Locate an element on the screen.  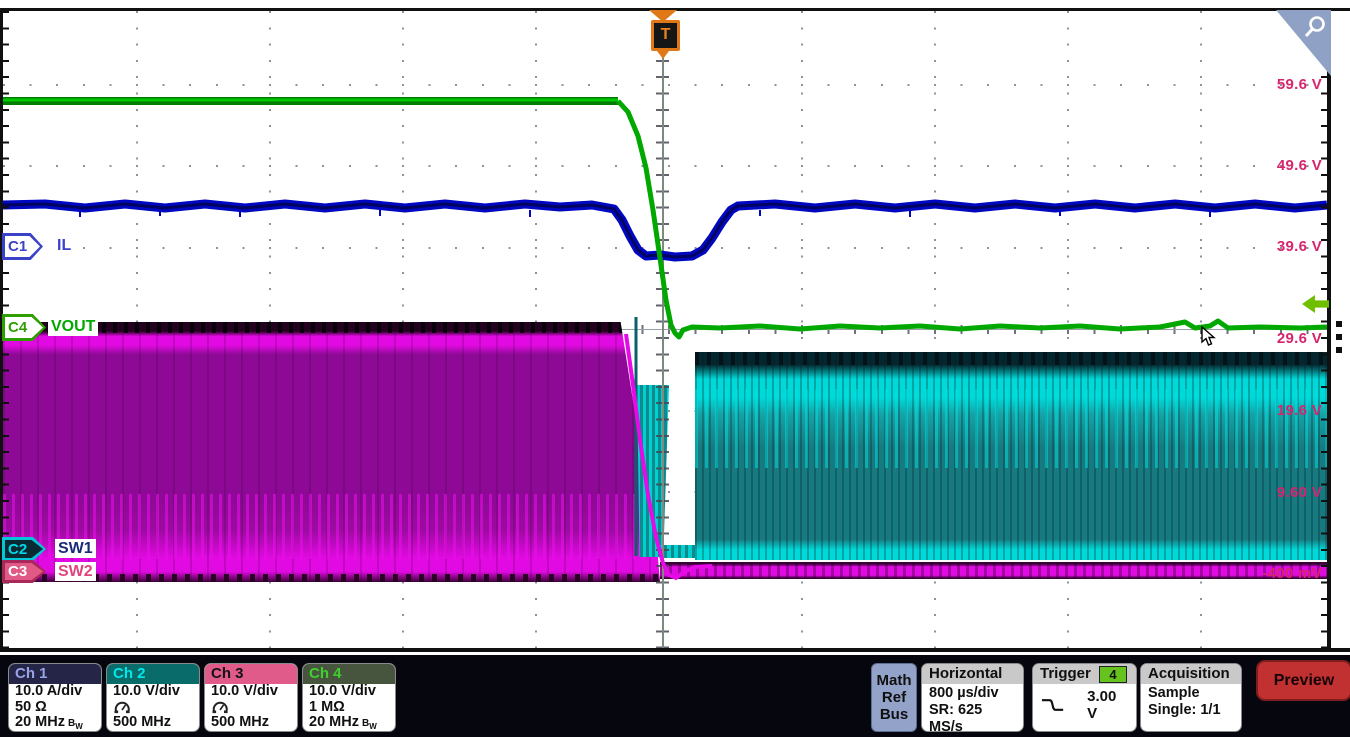
sw1-switching-region-posttrigger is located at coordinates (1011, 456).